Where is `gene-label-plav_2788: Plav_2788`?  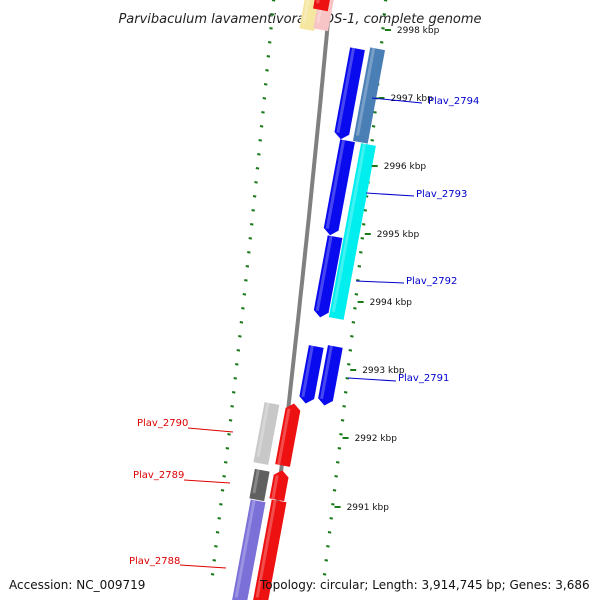 gene-label-plav_2788: Plav_2788 is located at coordinates (154, 561).